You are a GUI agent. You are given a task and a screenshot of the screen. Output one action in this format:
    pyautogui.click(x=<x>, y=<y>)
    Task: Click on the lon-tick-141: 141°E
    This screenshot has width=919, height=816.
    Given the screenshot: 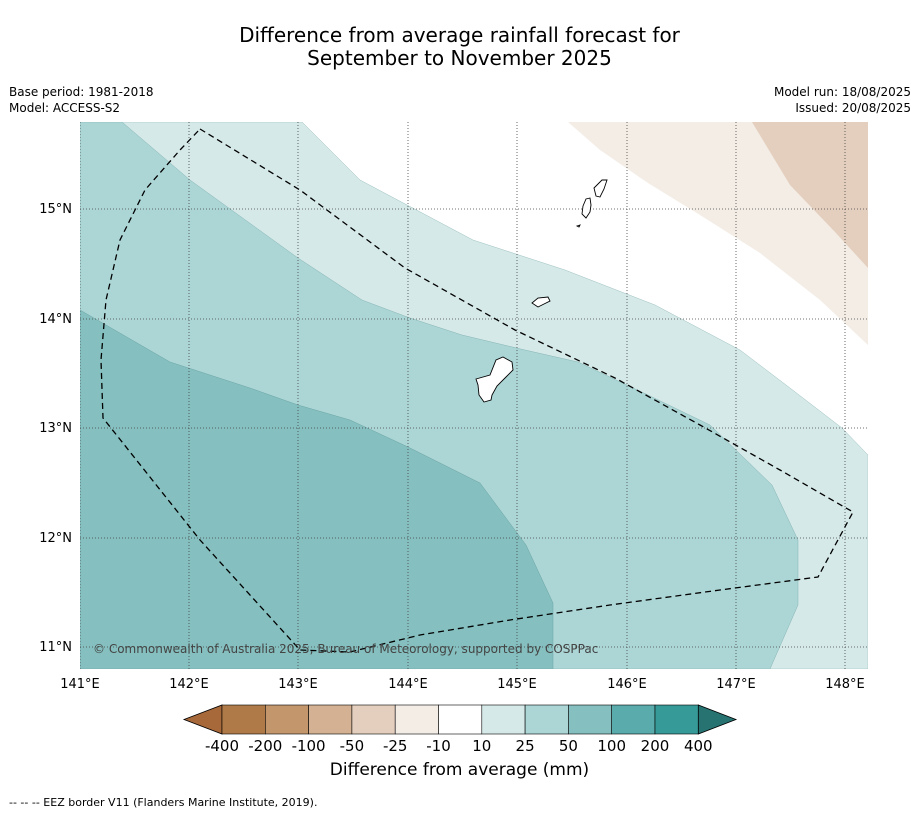 What is the action you would take?
    pyautogui.click(x=80, y=684)
    